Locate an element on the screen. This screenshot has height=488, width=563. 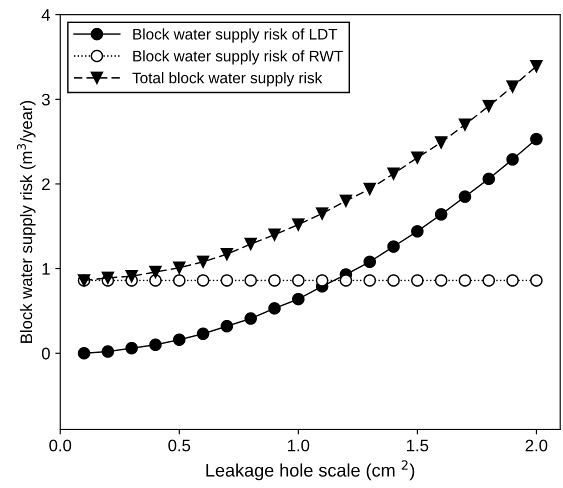
x-axis-title: Leakage hole scale (cm $^{2}$) is located at coordinates (310, 470).